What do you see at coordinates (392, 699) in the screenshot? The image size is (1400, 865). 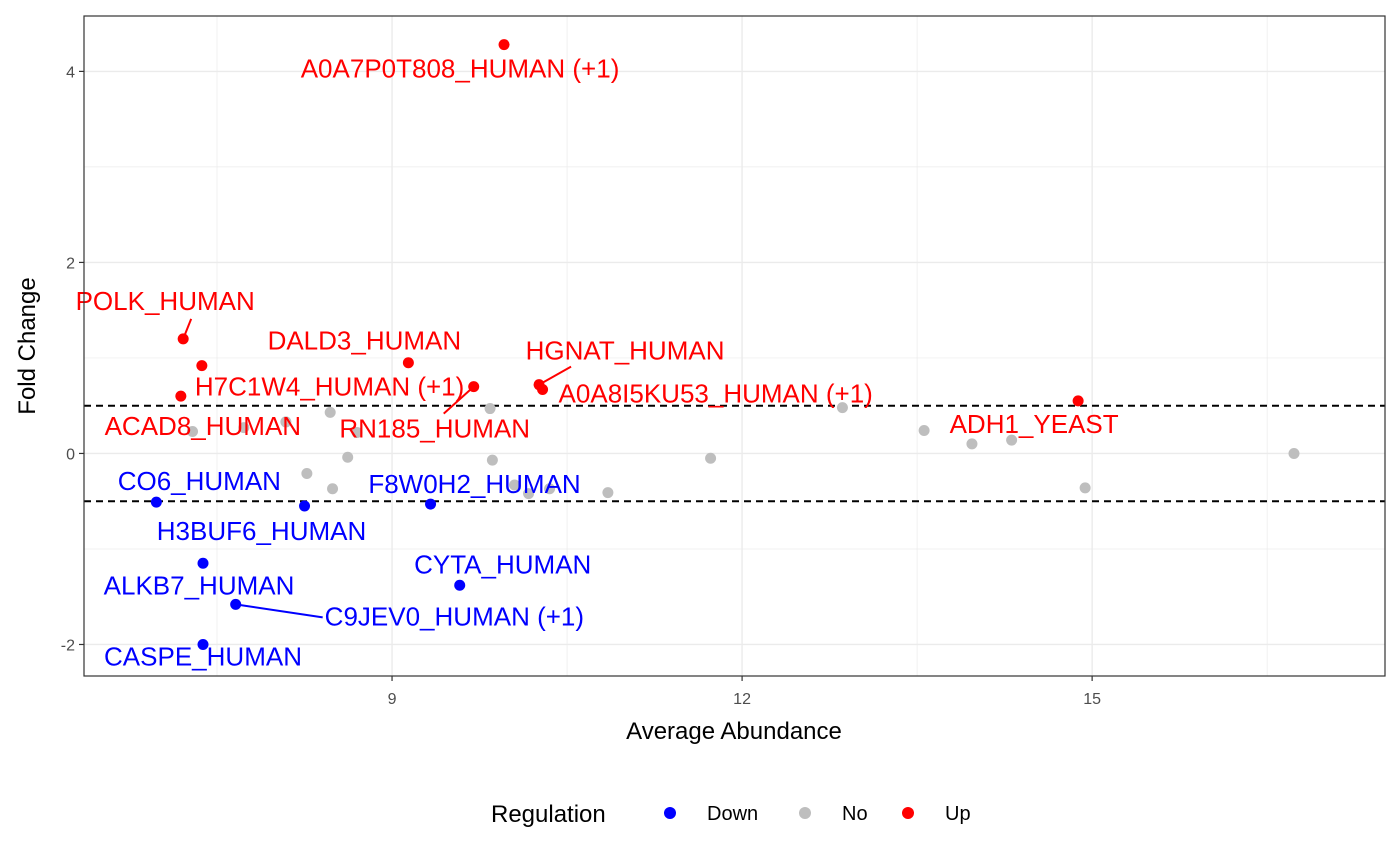 I see `x-tick-label: 9` at bounding box center [392, 699].